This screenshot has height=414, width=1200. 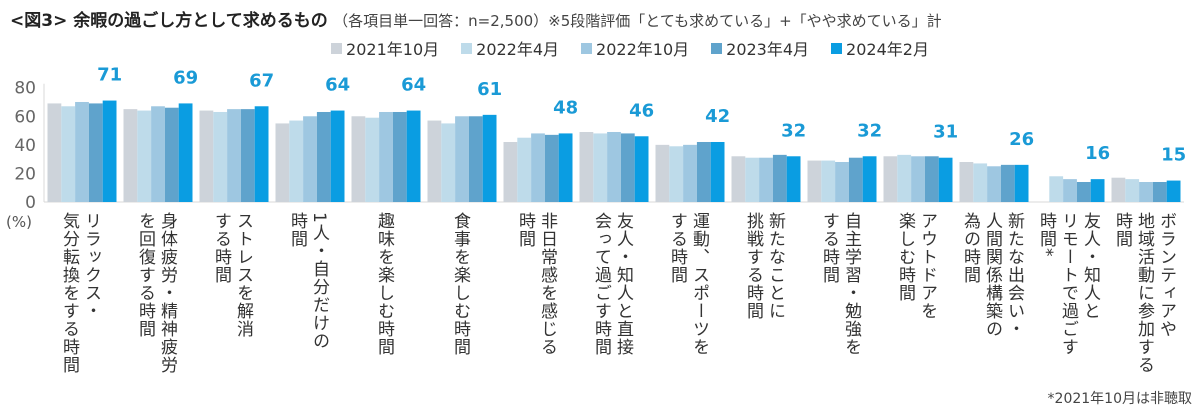 What do you see at coordinates (1144, 293) in the screenshot?
I see `x-tick-label: ボランティアや 地域活動に参加する 時間` at bounding box center [1144, 293].